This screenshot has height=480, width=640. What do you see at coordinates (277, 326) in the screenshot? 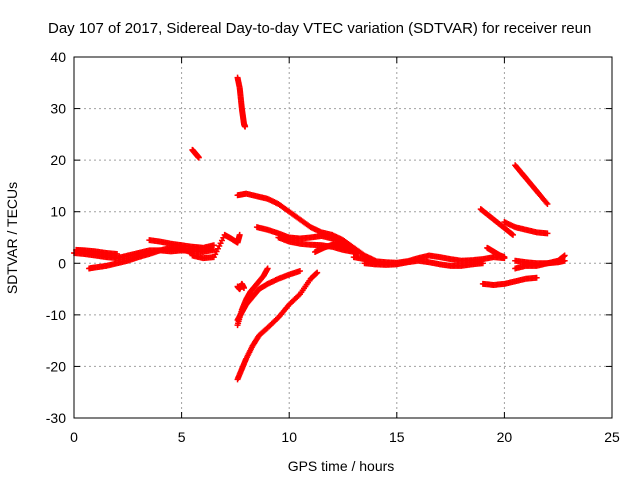
I see `series-arc-deep` at bounding box center [277, 326].